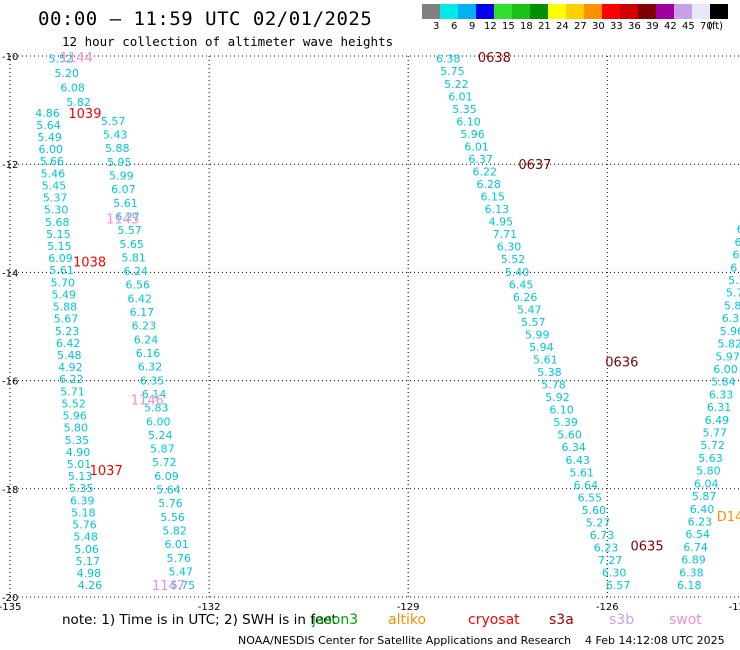 Image resolution: width=740 pixels, height=650 pixels. I want to click on wave-height-value: 5.75, so click(183, 585).